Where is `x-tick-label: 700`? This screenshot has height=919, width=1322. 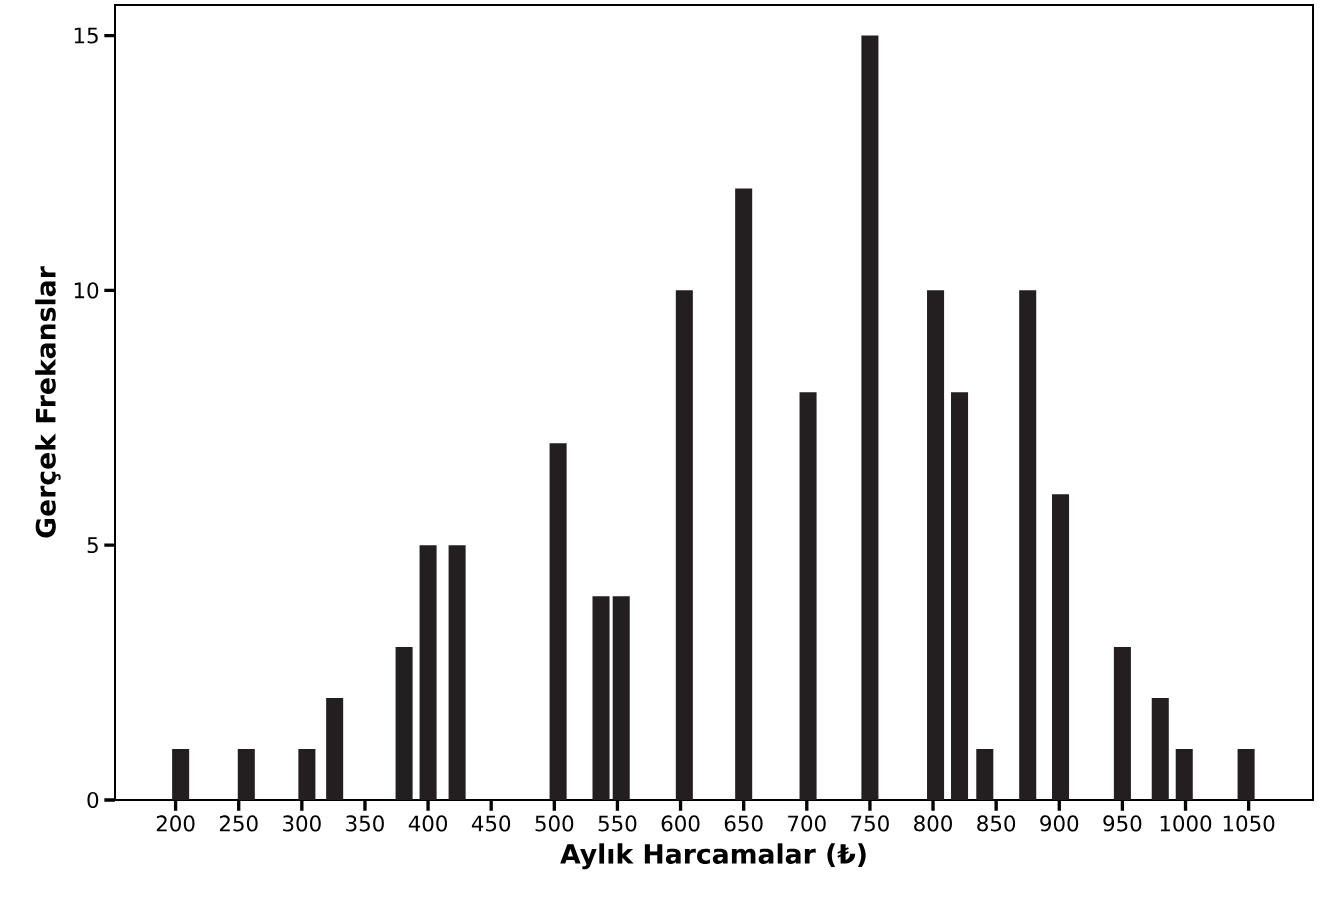 x-tick-label: 700 is located at coordinates (807, 823).